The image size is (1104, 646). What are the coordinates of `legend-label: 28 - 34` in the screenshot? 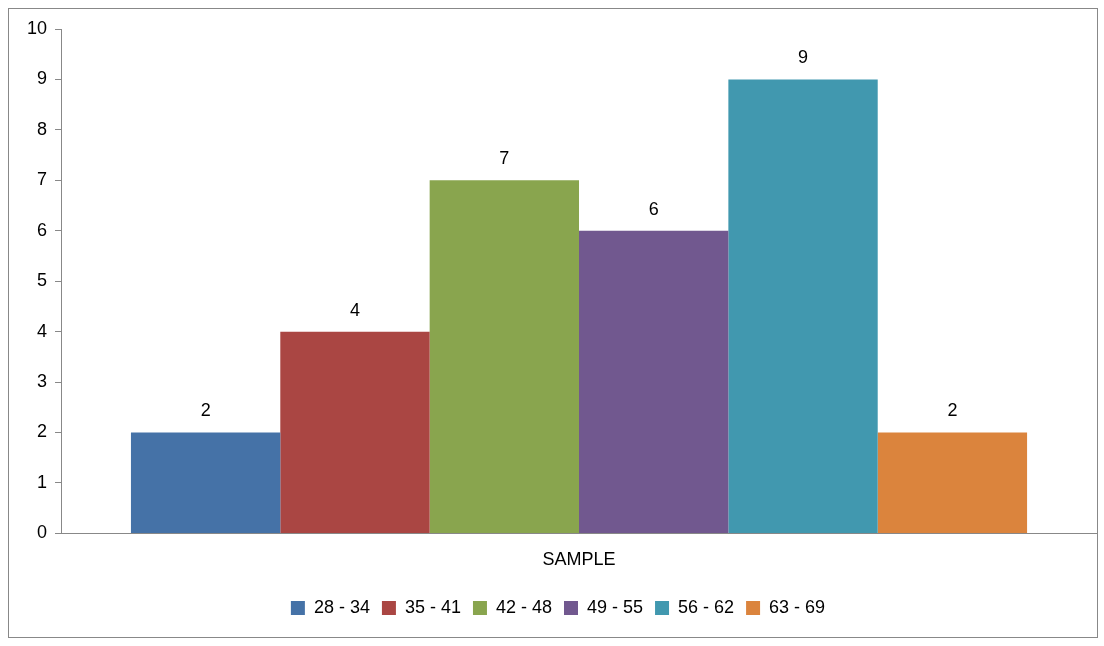 It's located at (341, 606).